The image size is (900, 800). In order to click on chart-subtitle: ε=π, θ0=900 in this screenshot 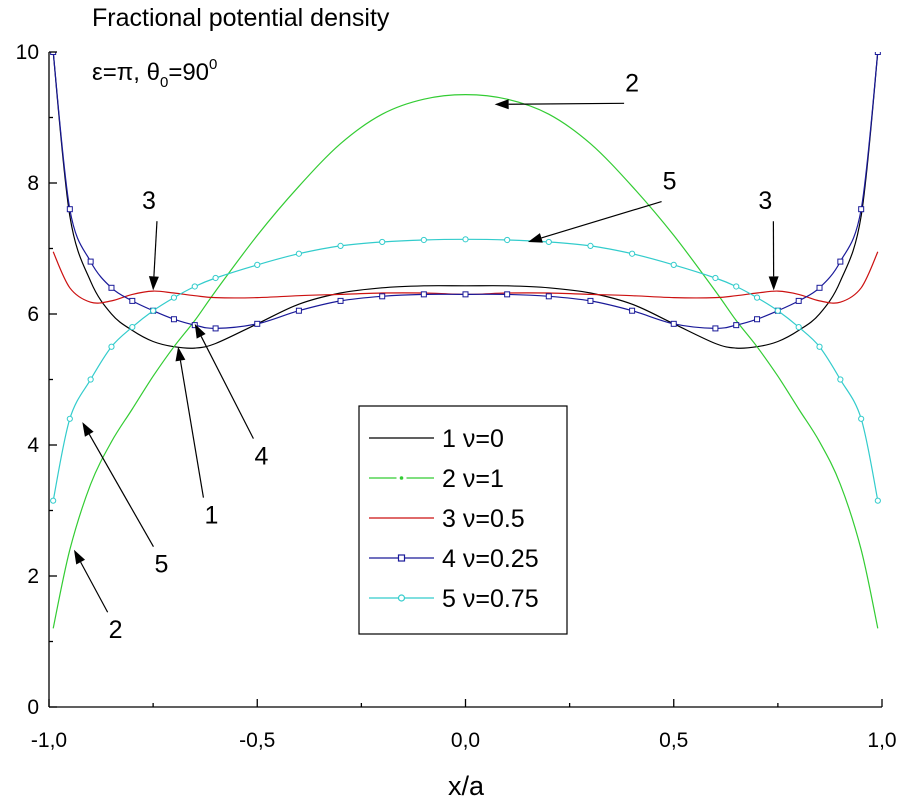, I will do `click(154, 73)`.